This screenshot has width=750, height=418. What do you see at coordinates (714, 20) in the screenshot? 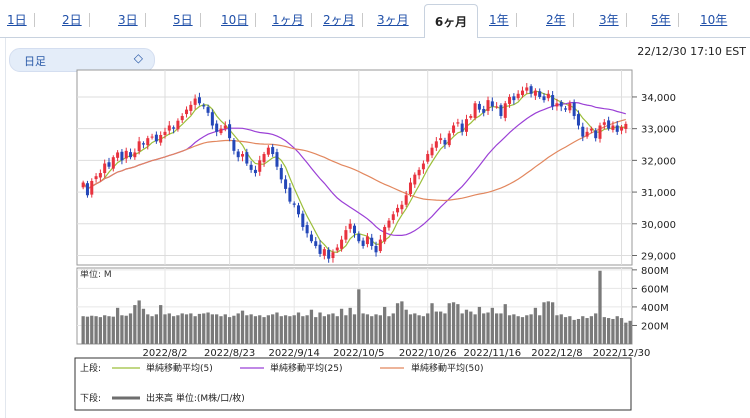
I see `tab-10年: 10年` at bounding box center [714, 20].